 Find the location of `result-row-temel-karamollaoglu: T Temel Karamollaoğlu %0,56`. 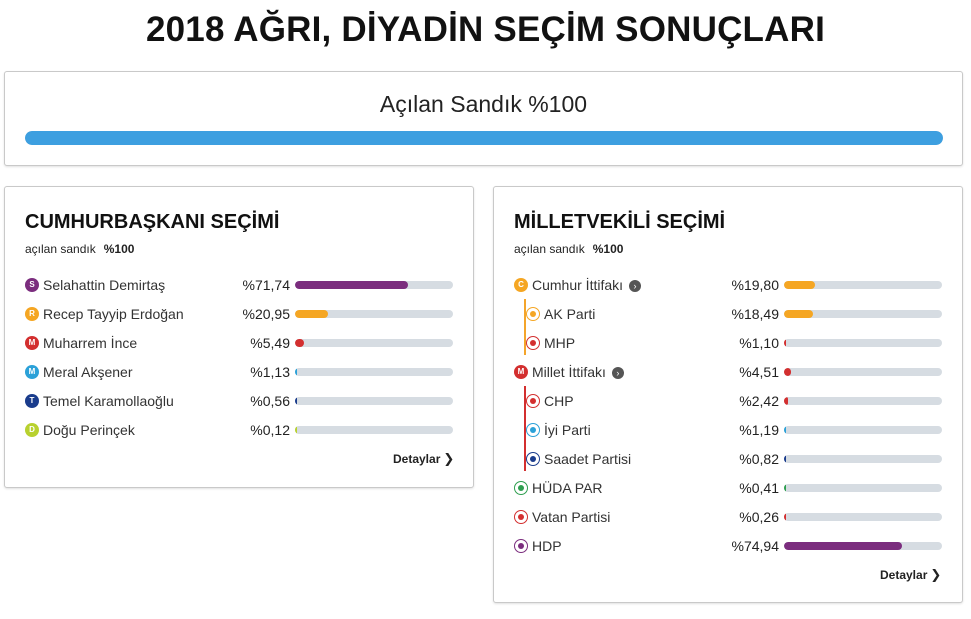

result-row-temel-karamollaoglu: T Temel Karamollaoğlu %0,56 is located at coordinates (239, 401).